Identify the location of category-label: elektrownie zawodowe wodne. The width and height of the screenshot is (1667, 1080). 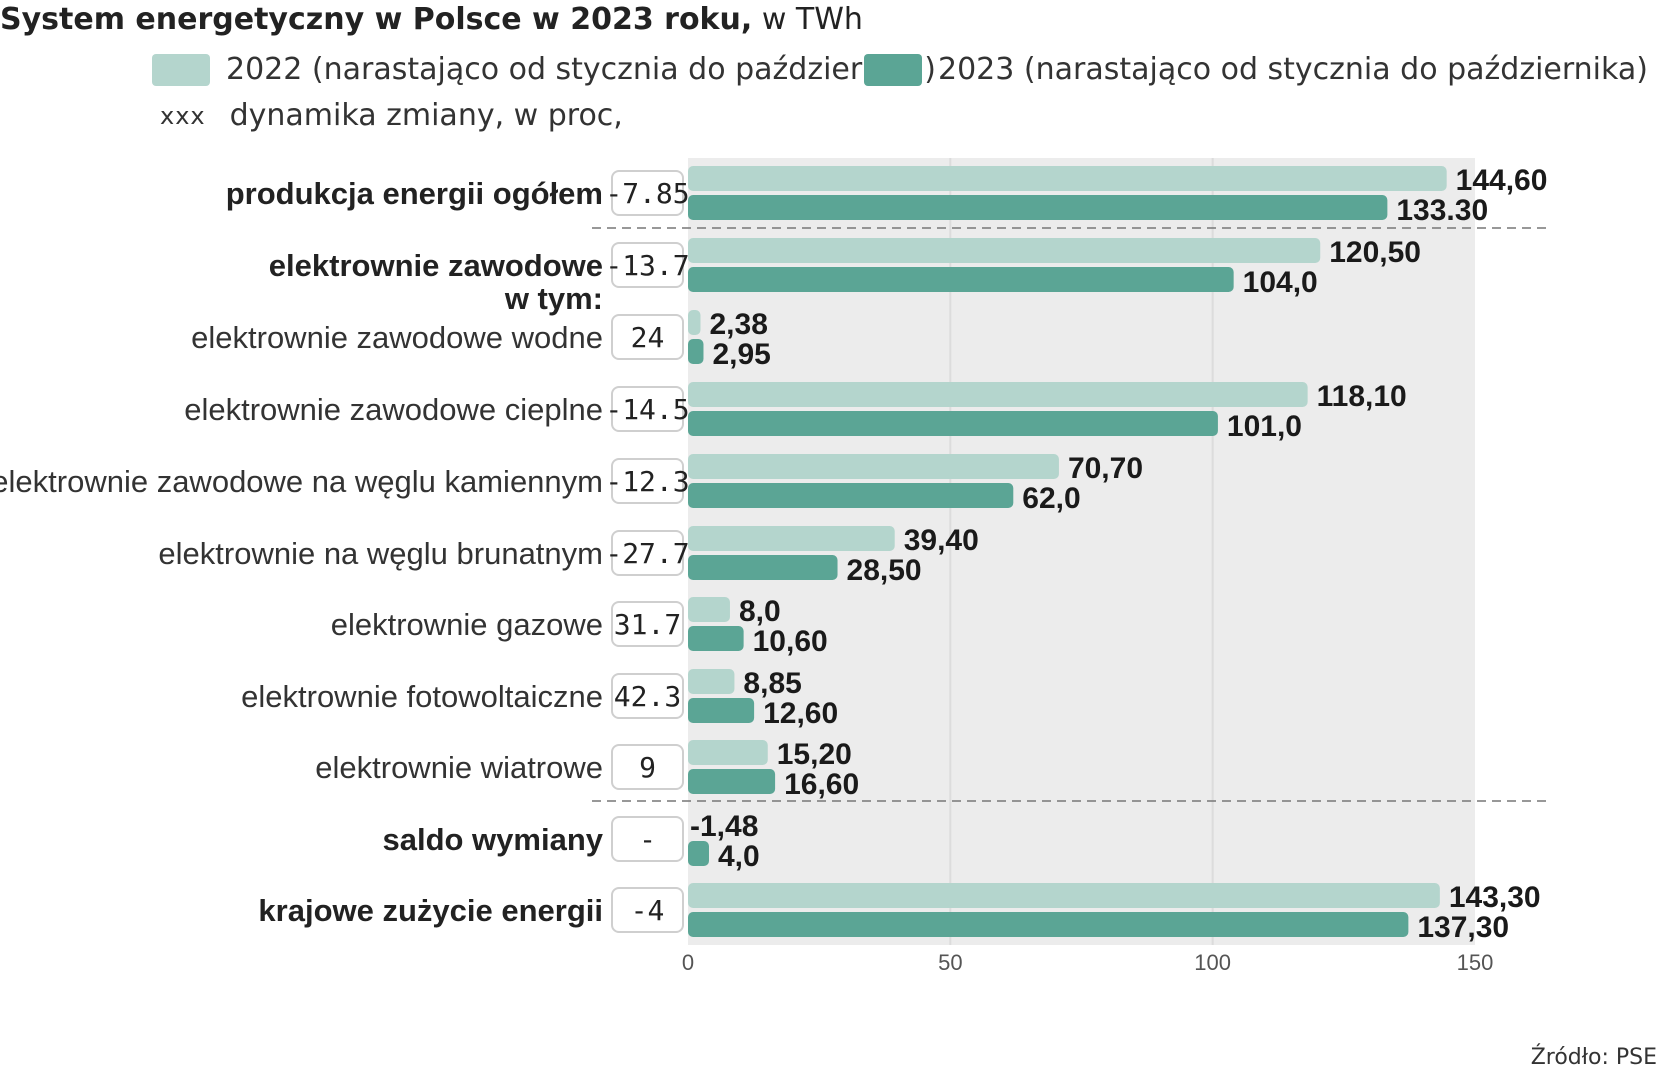
(397, 337).